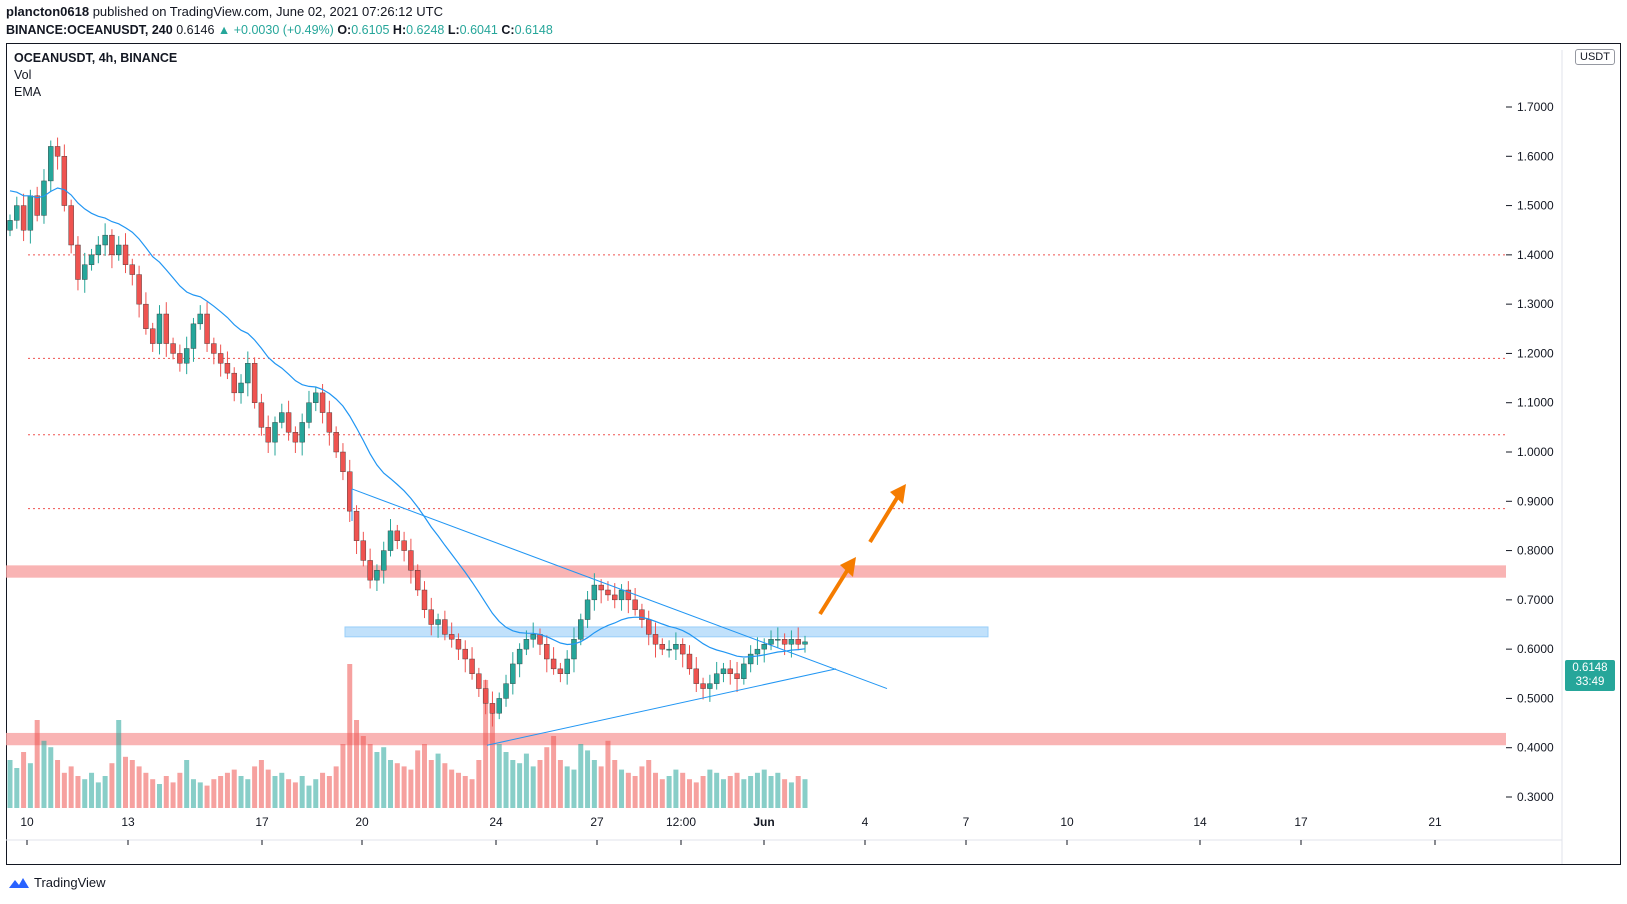 This screenshot has height=904, width=1627. What do you see at coordinates (1535, 600) in the screenshot?
I see `y-tick-label: 0.7000` at bounding box center [1535, 600].